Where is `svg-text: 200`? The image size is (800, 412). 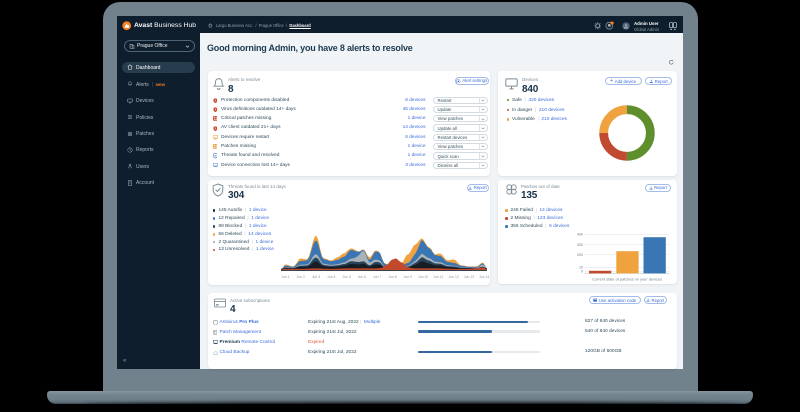 svg-text: 200 is located at coordinates (580, 255).